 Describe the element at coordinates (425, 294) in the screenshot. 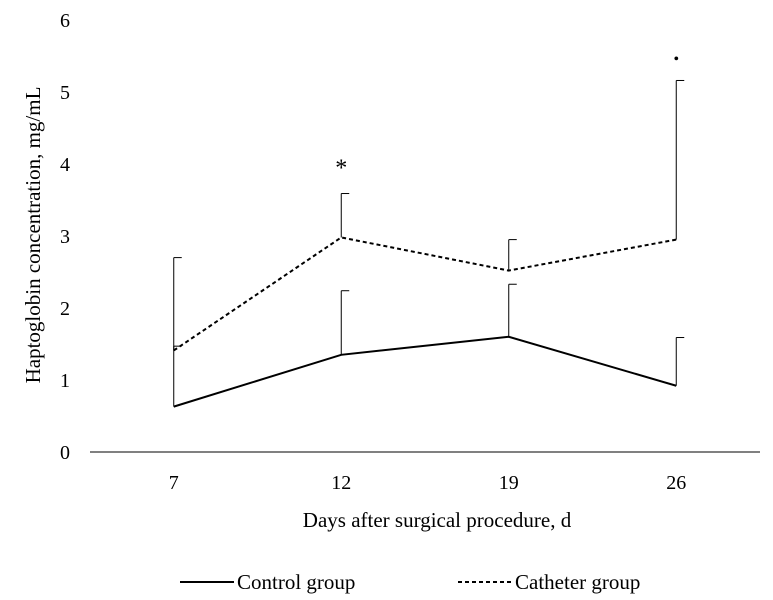

I see `series-line-catheter-group` at that location.